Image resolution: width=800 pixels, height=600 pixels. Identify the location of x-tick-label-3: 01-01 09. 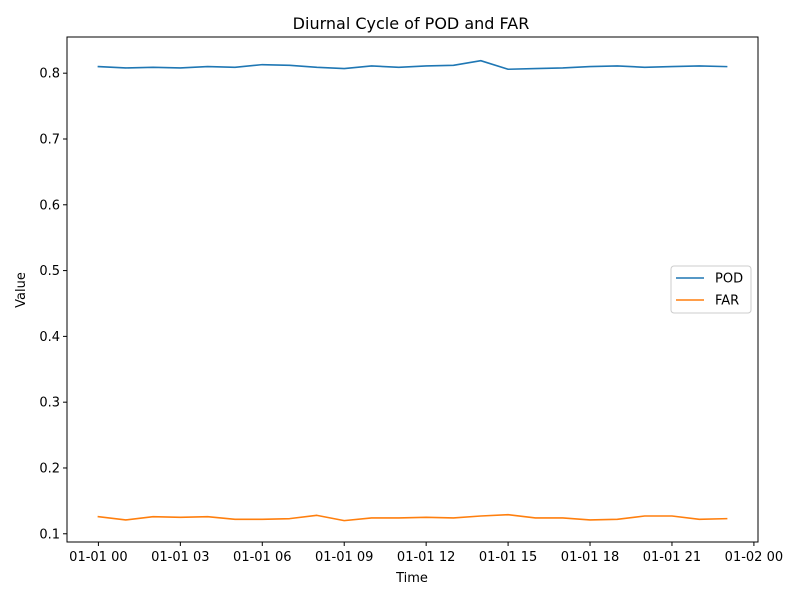
(344, 557).